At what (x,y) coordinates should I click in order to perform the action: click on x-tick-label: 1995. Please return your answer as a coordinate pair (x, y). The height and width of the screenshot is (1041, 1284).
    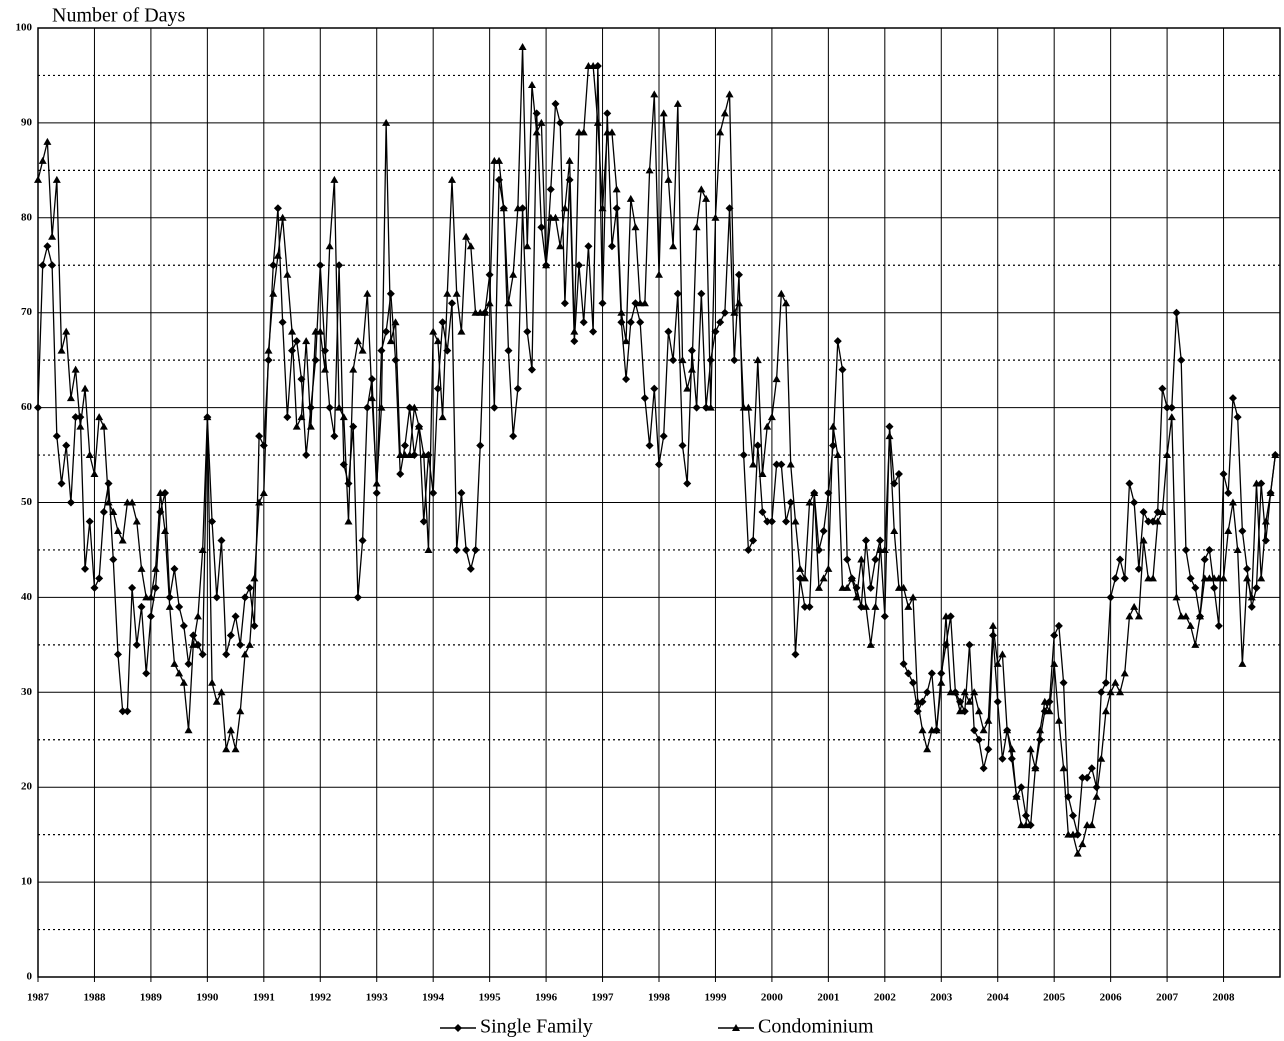
    Looking at the image, I should click on (490, 998).